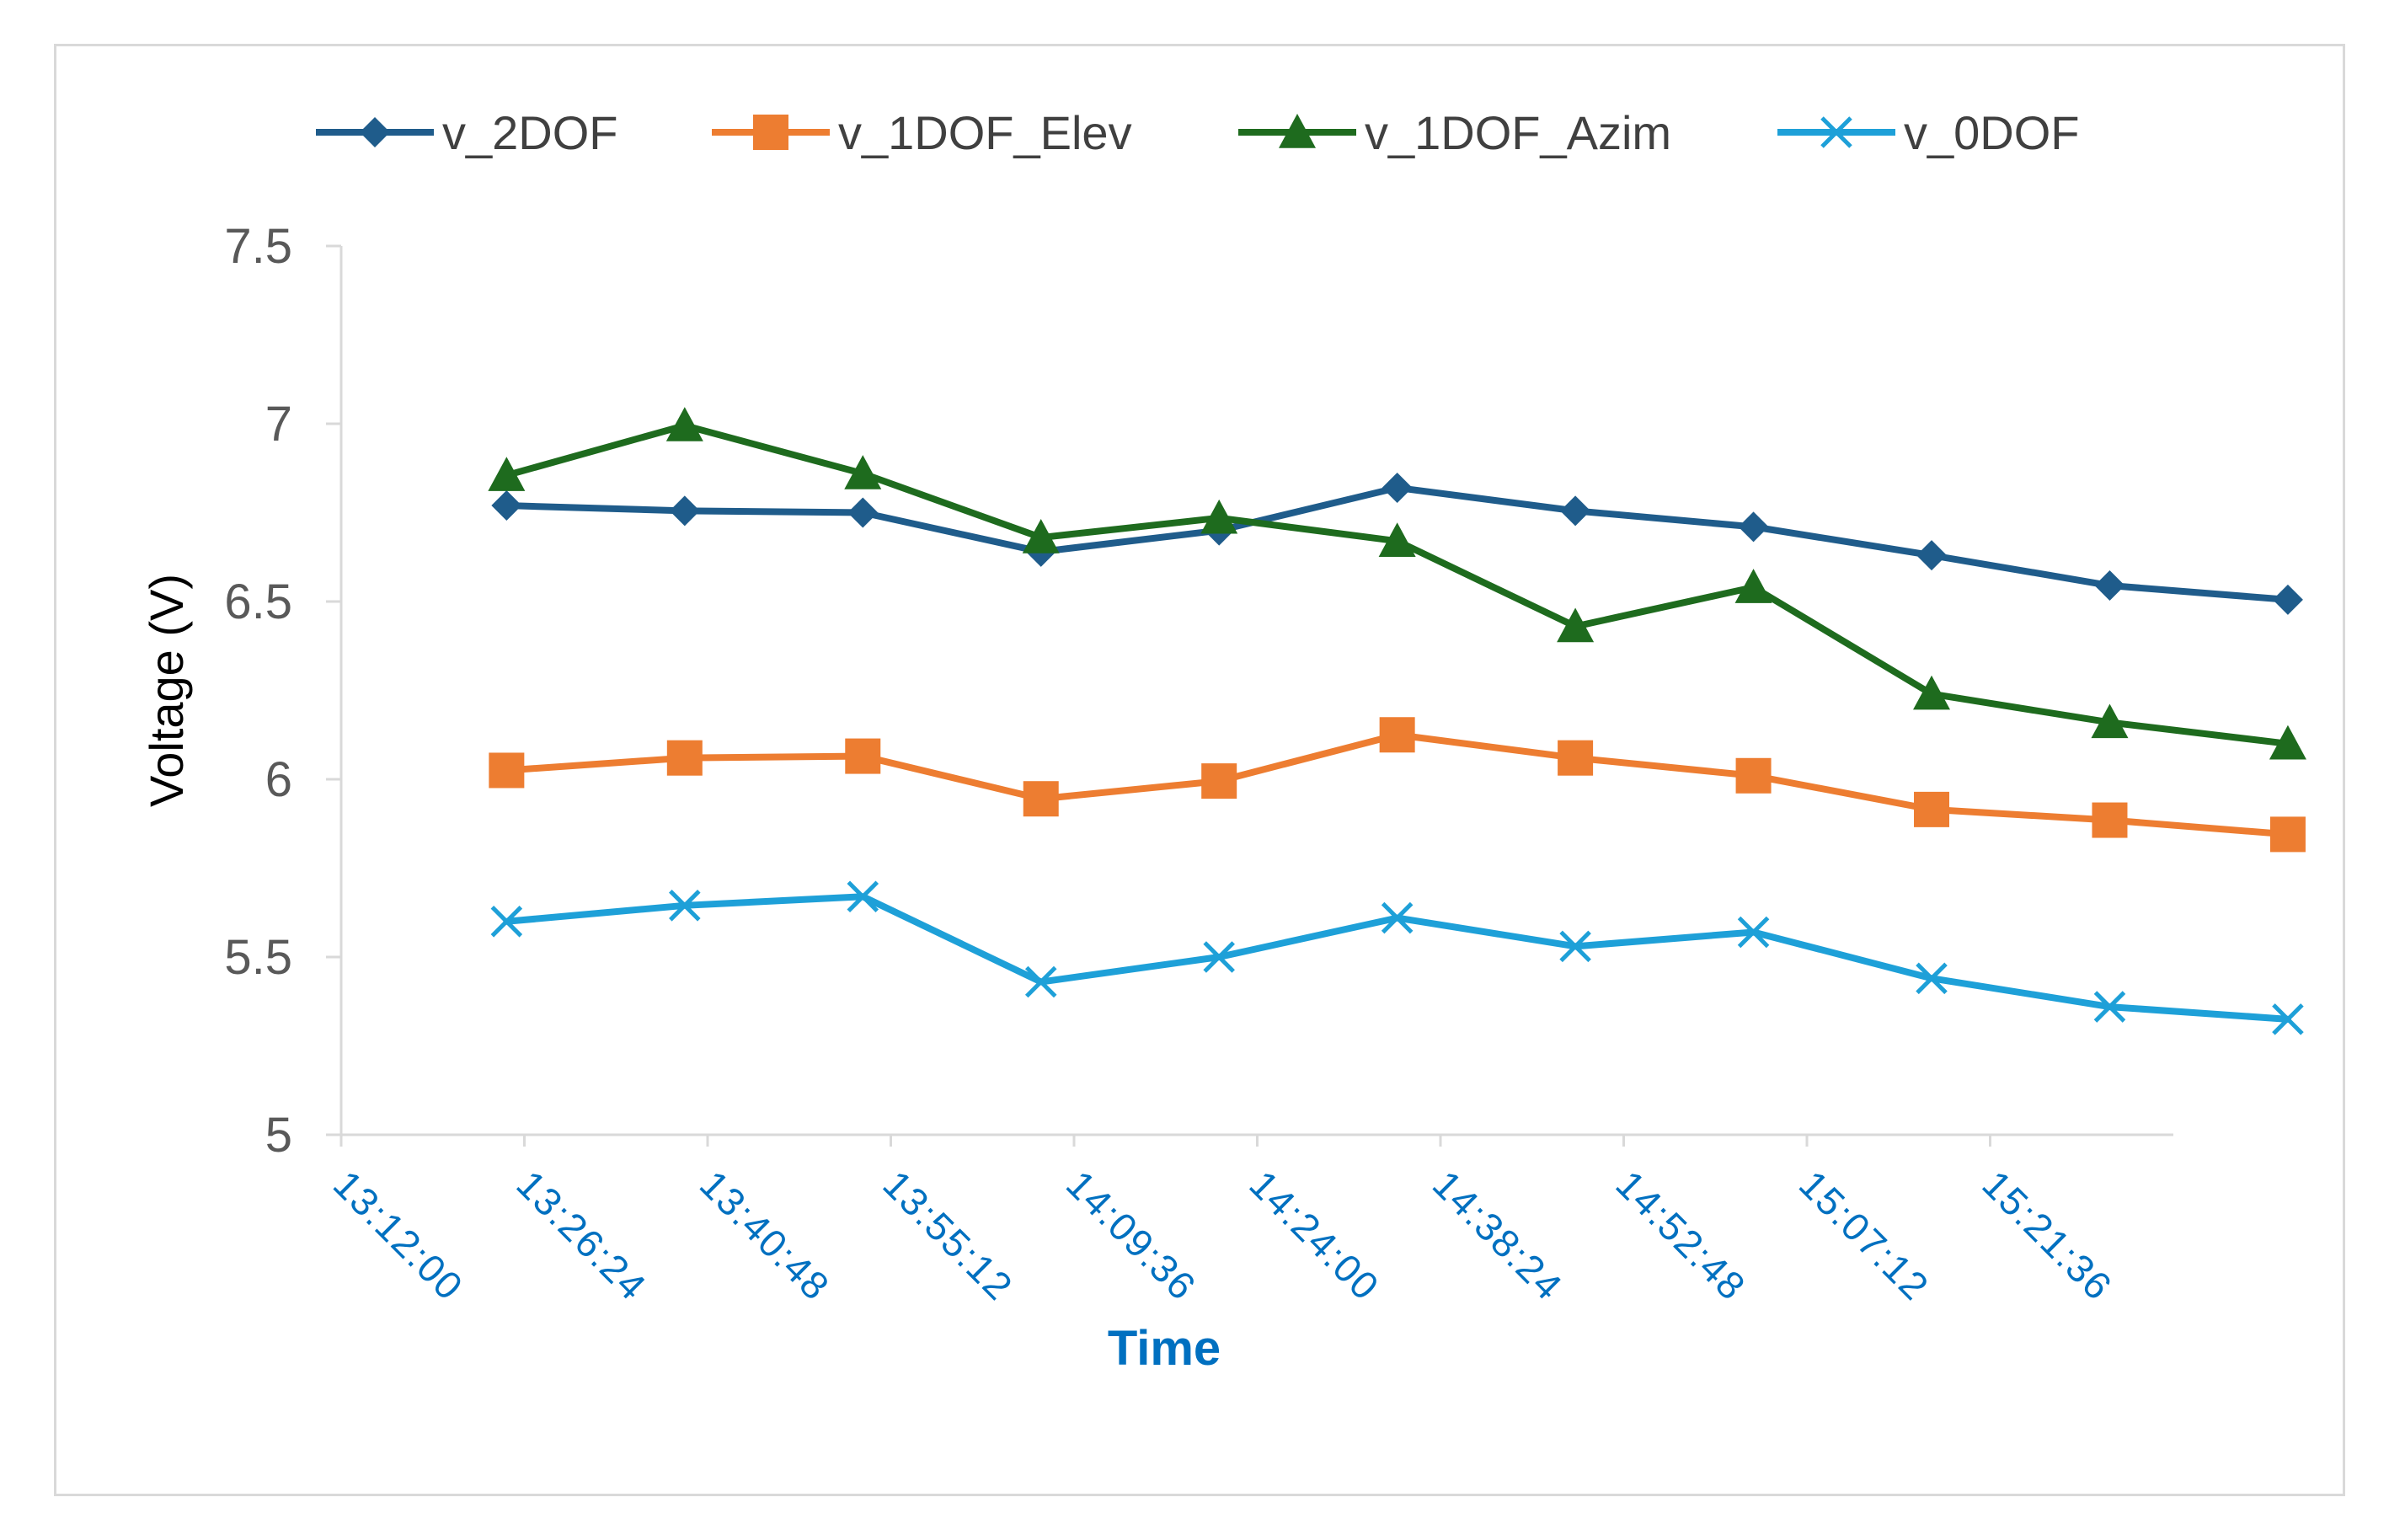 This screenshot has width=2389, height=1540. Describe the element at coordinates (258, 958) in the screenshot. I see `y-tick-label: 5.5` at that location.